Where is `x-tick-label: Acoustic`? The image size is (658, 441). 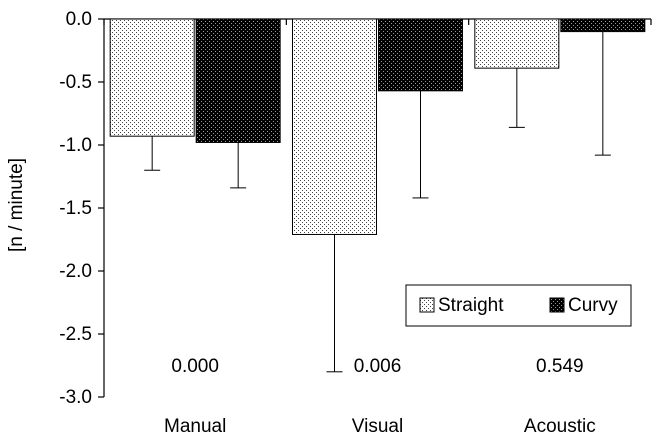
x-tick-label: Acoustic is located at coordinates (560, 426).